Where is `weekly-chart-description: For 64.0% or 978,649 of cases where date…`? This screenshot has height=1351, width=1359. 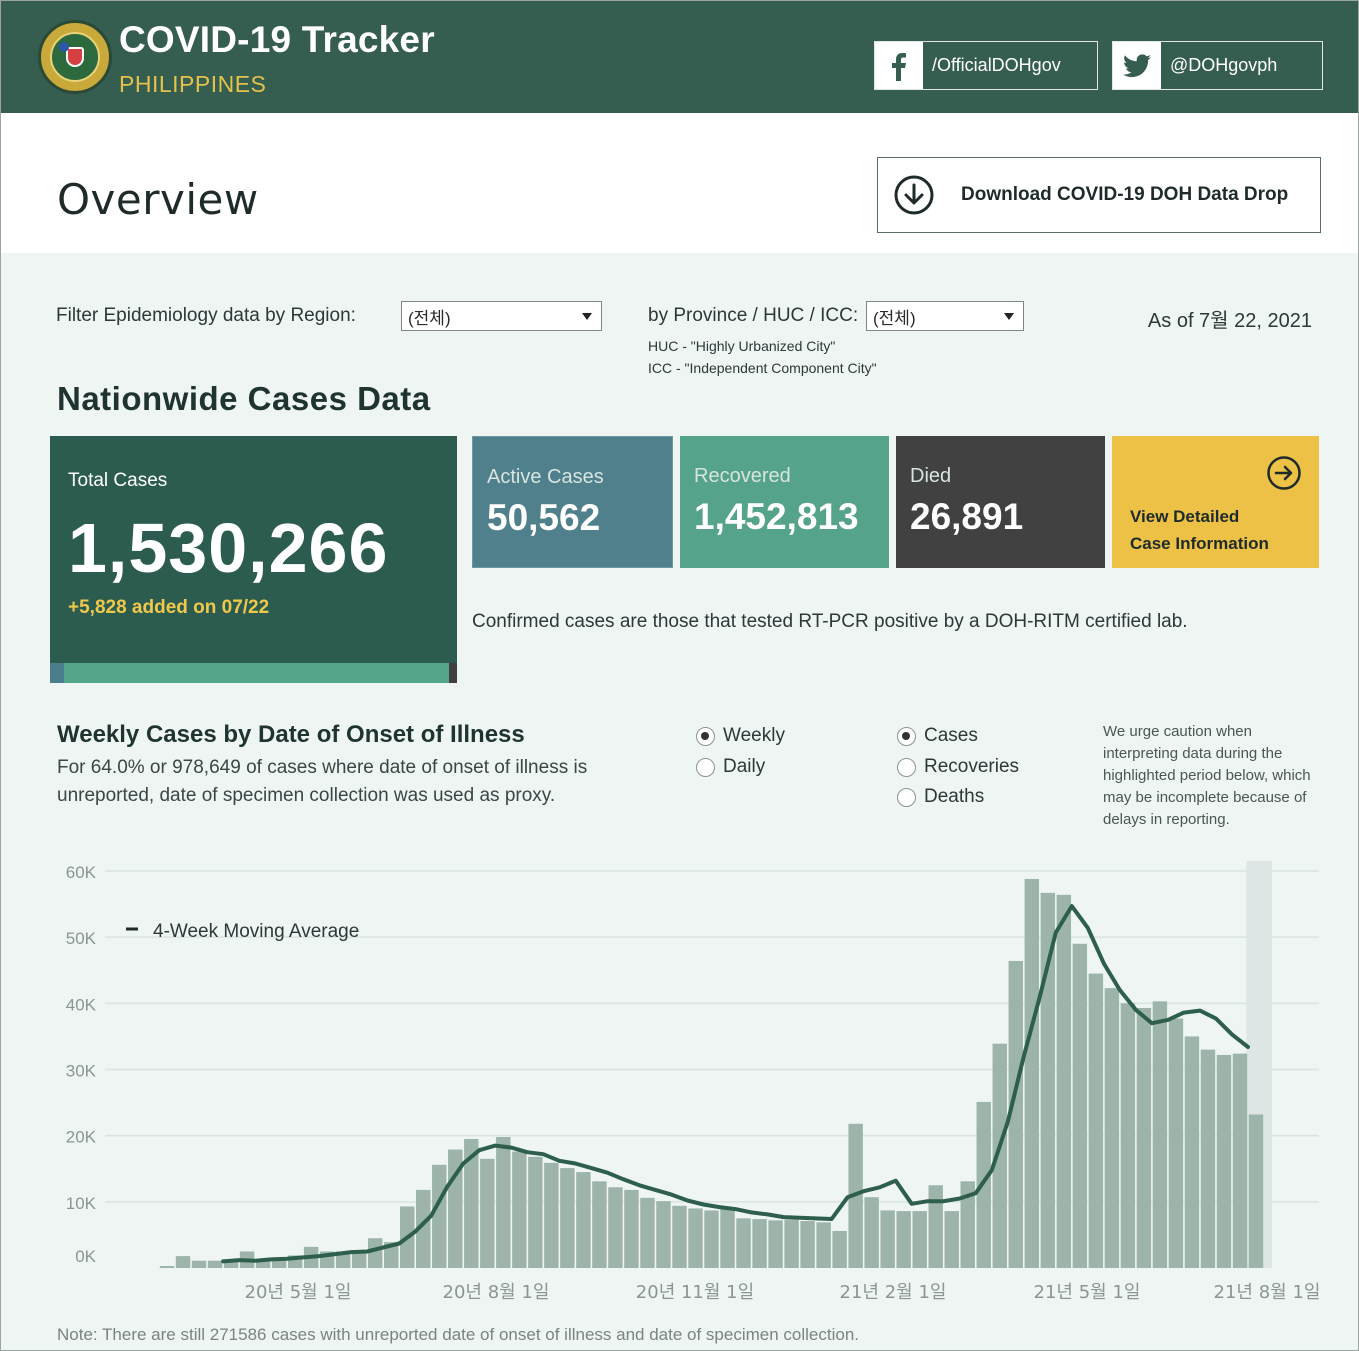 weekly-chart-description: For 64.0% or 978,649 of cases where date… is located at coordinates (322, 781).